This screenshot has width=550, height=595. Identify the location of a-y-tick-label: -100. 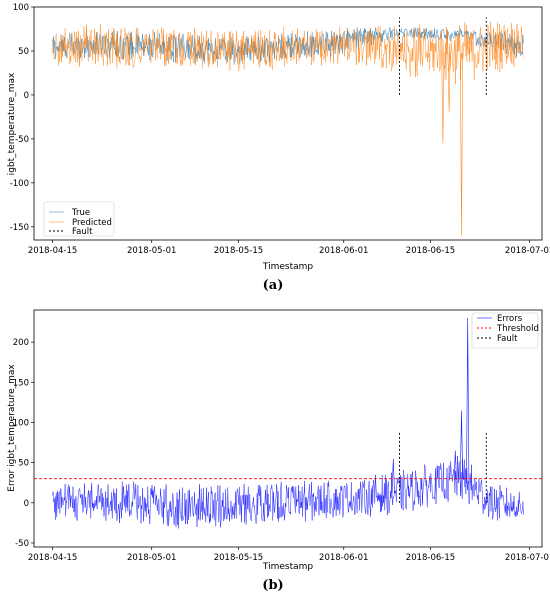
(19, 184).